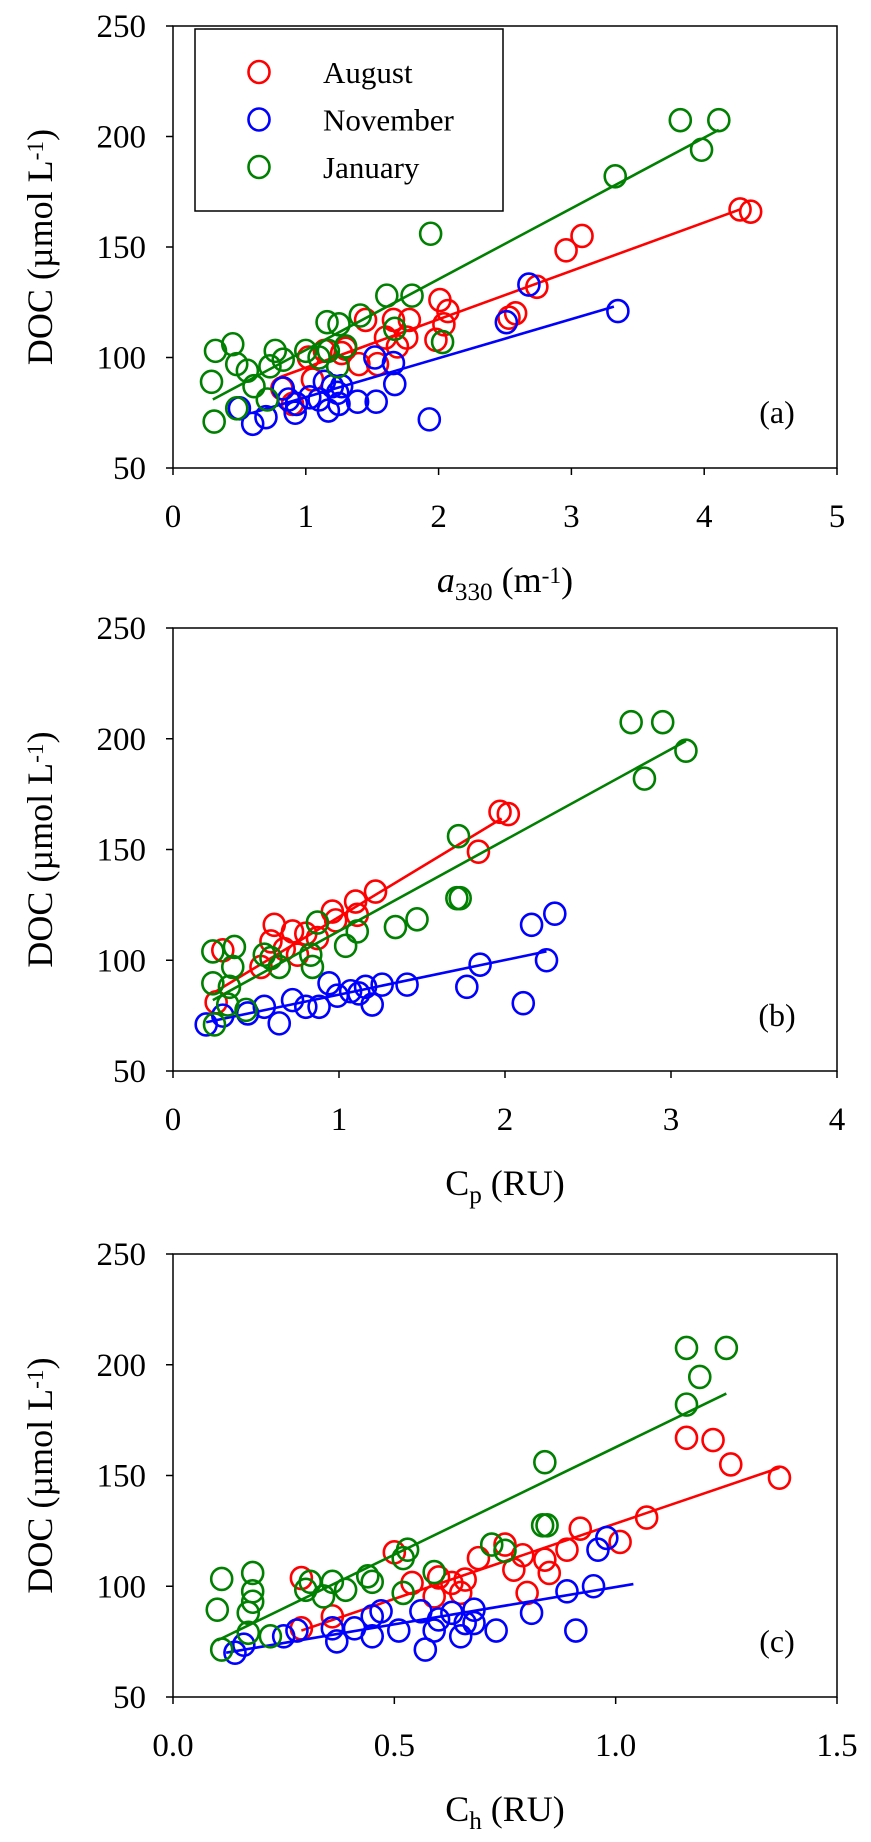 This screenshot has width=871, height=1842. I want to click on x-axis-title-part: h, so click(475, 1821).